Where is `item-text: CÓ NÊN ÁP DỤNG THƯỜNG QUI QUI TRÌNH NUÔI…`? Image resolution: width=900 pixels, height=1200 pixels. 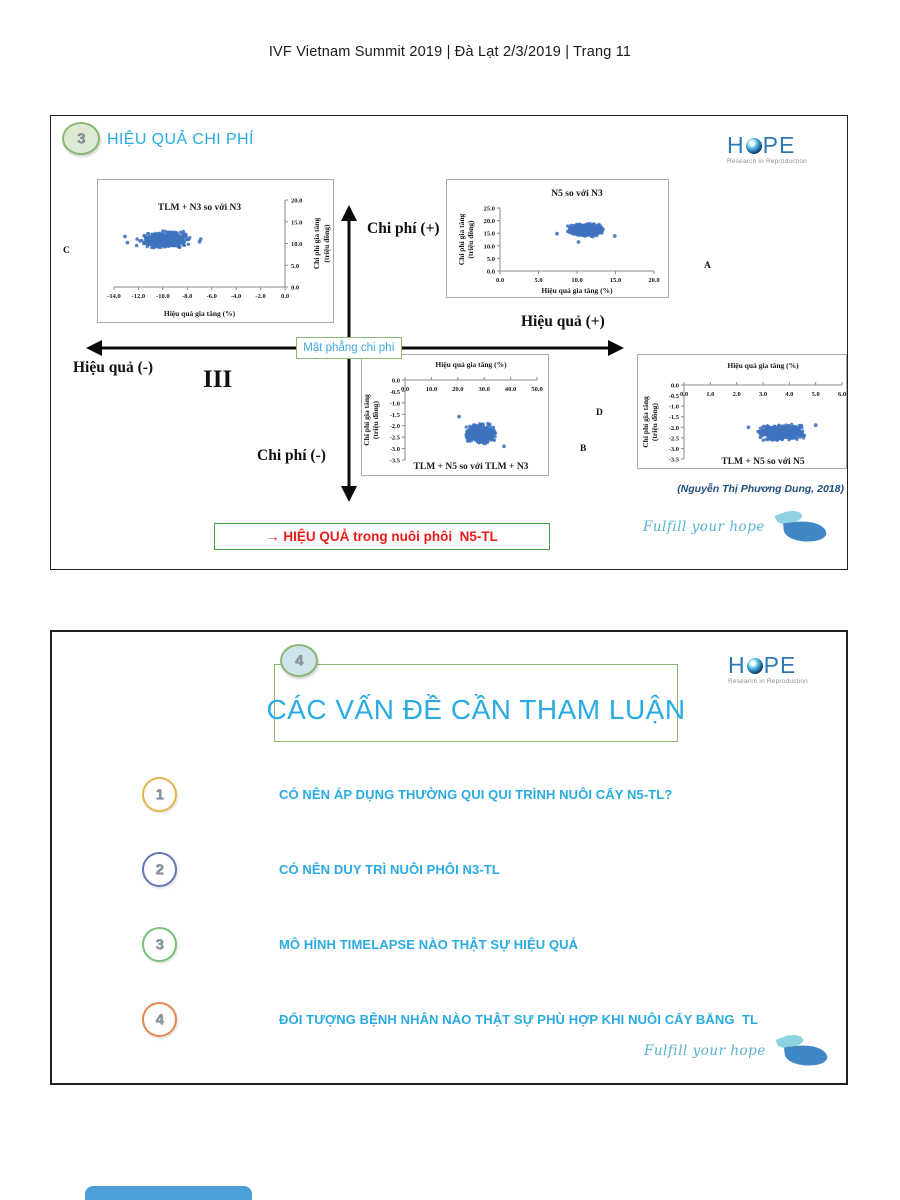
item-text: CÓ NÊN ÁP DỤNG THƯỜNG QUI QUI TRÌNH NUÔI… is located at coordinates (476, 794).